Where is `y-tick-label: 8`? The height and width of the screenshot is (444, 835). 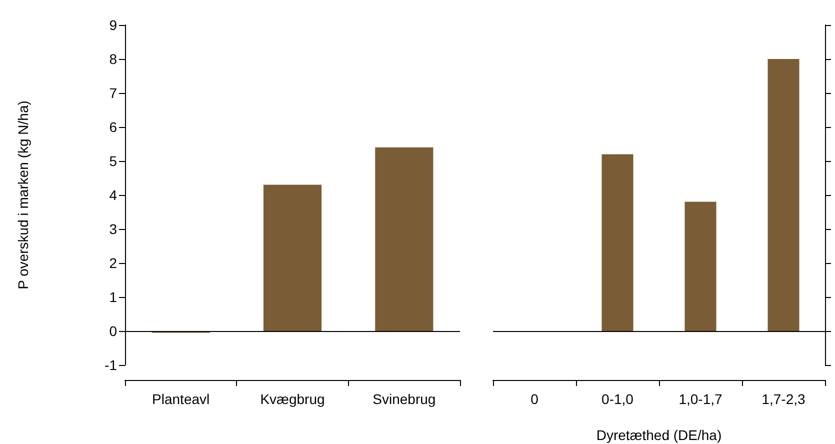 y-tick-label: 8 is located at coordinates (113, 59).